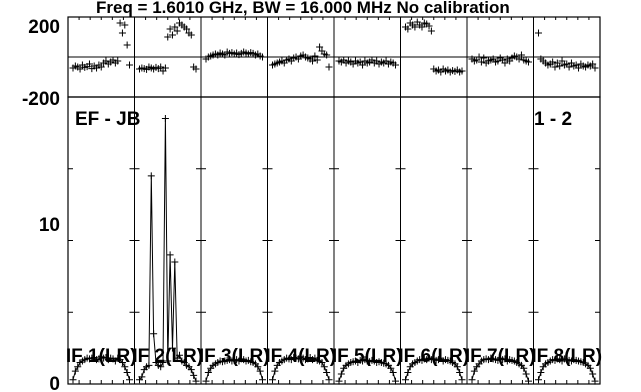  Describe the element at coordinates (49, 225) in the screenshot. I see `amp-tick-label: 10` at that location.